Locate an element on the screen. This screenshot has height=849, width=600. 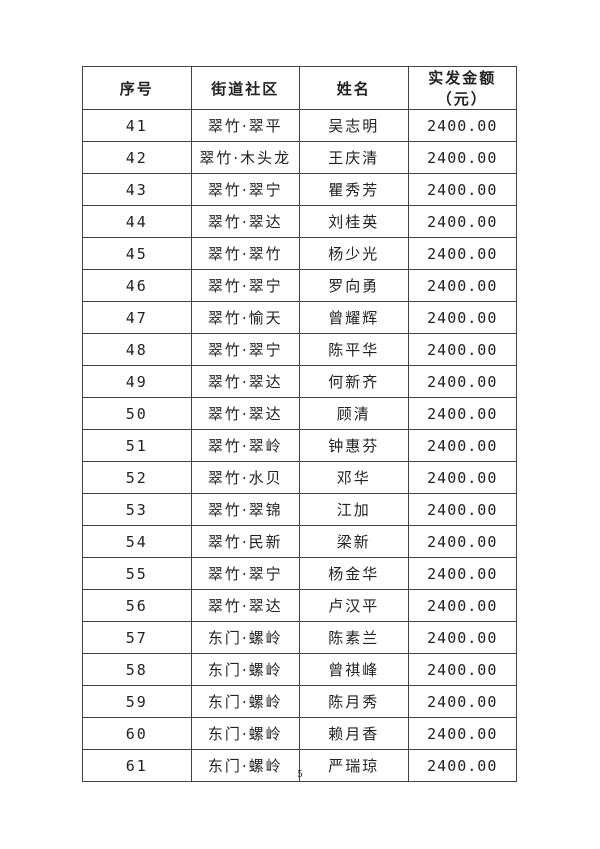
table-row: 43 翠竹·翠宁 瞿秀芳 2400.00 is located at coordinates (299, 189).